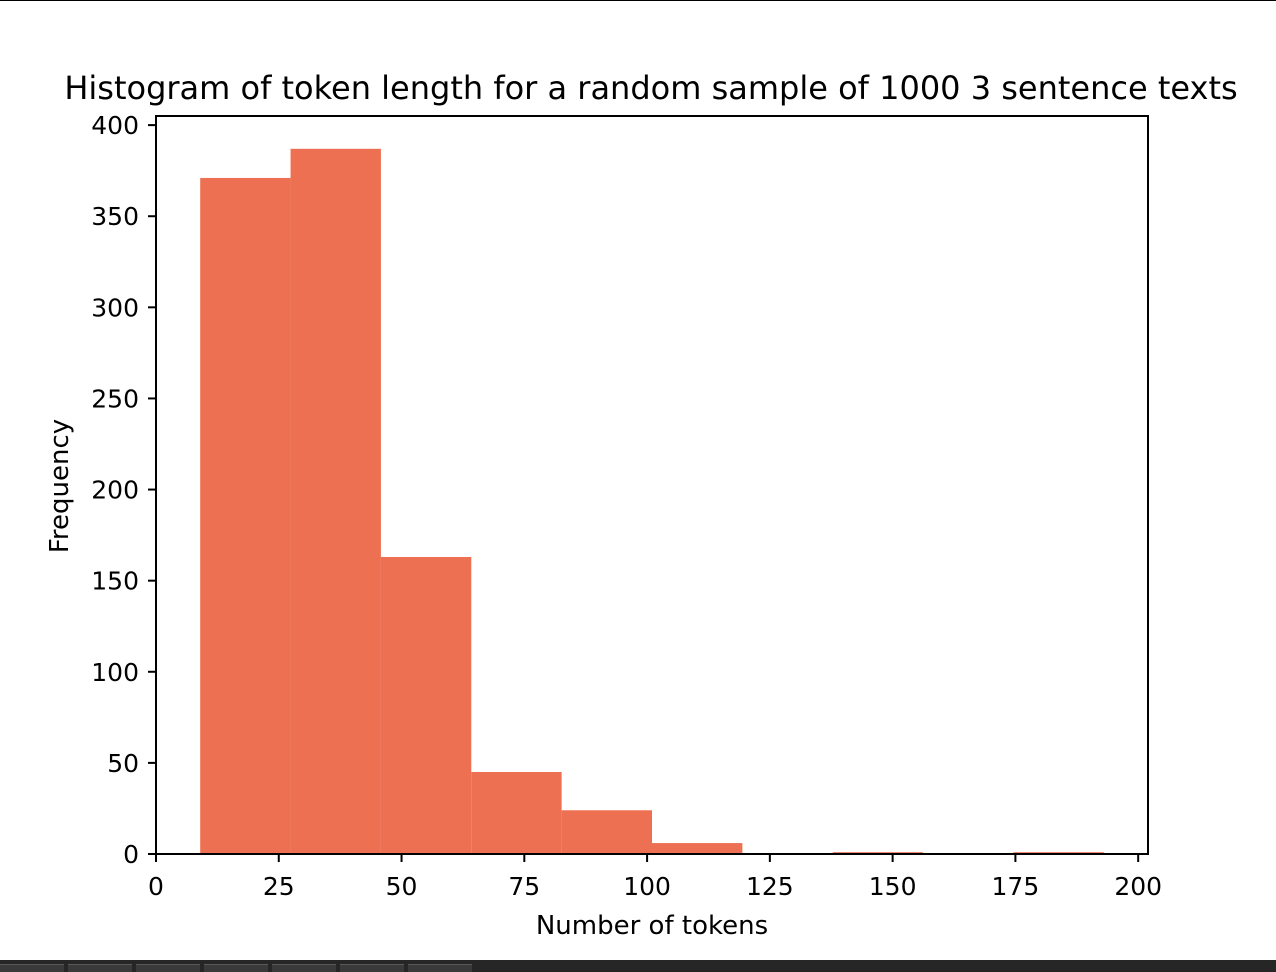  Describe the element at coordinates (115, 125) in the screenshot. I see `y-tick-label: 400` at that location.